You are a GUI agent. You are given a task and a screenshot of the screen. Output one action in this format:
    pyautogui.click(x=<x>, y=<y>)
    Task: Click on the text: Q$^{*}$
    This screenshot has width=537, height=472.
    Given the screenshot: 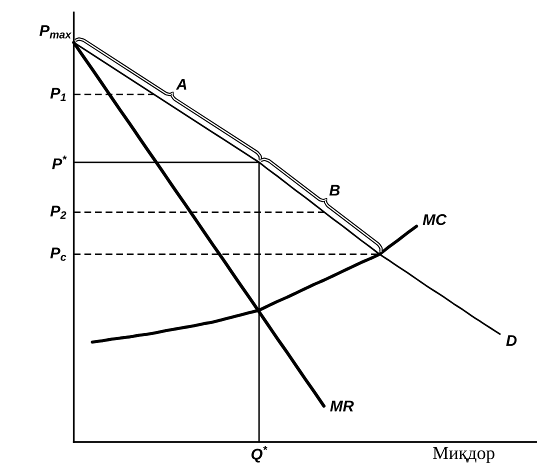 What is the action you would take?
    pyautogui.click(x=259, y=454)
    